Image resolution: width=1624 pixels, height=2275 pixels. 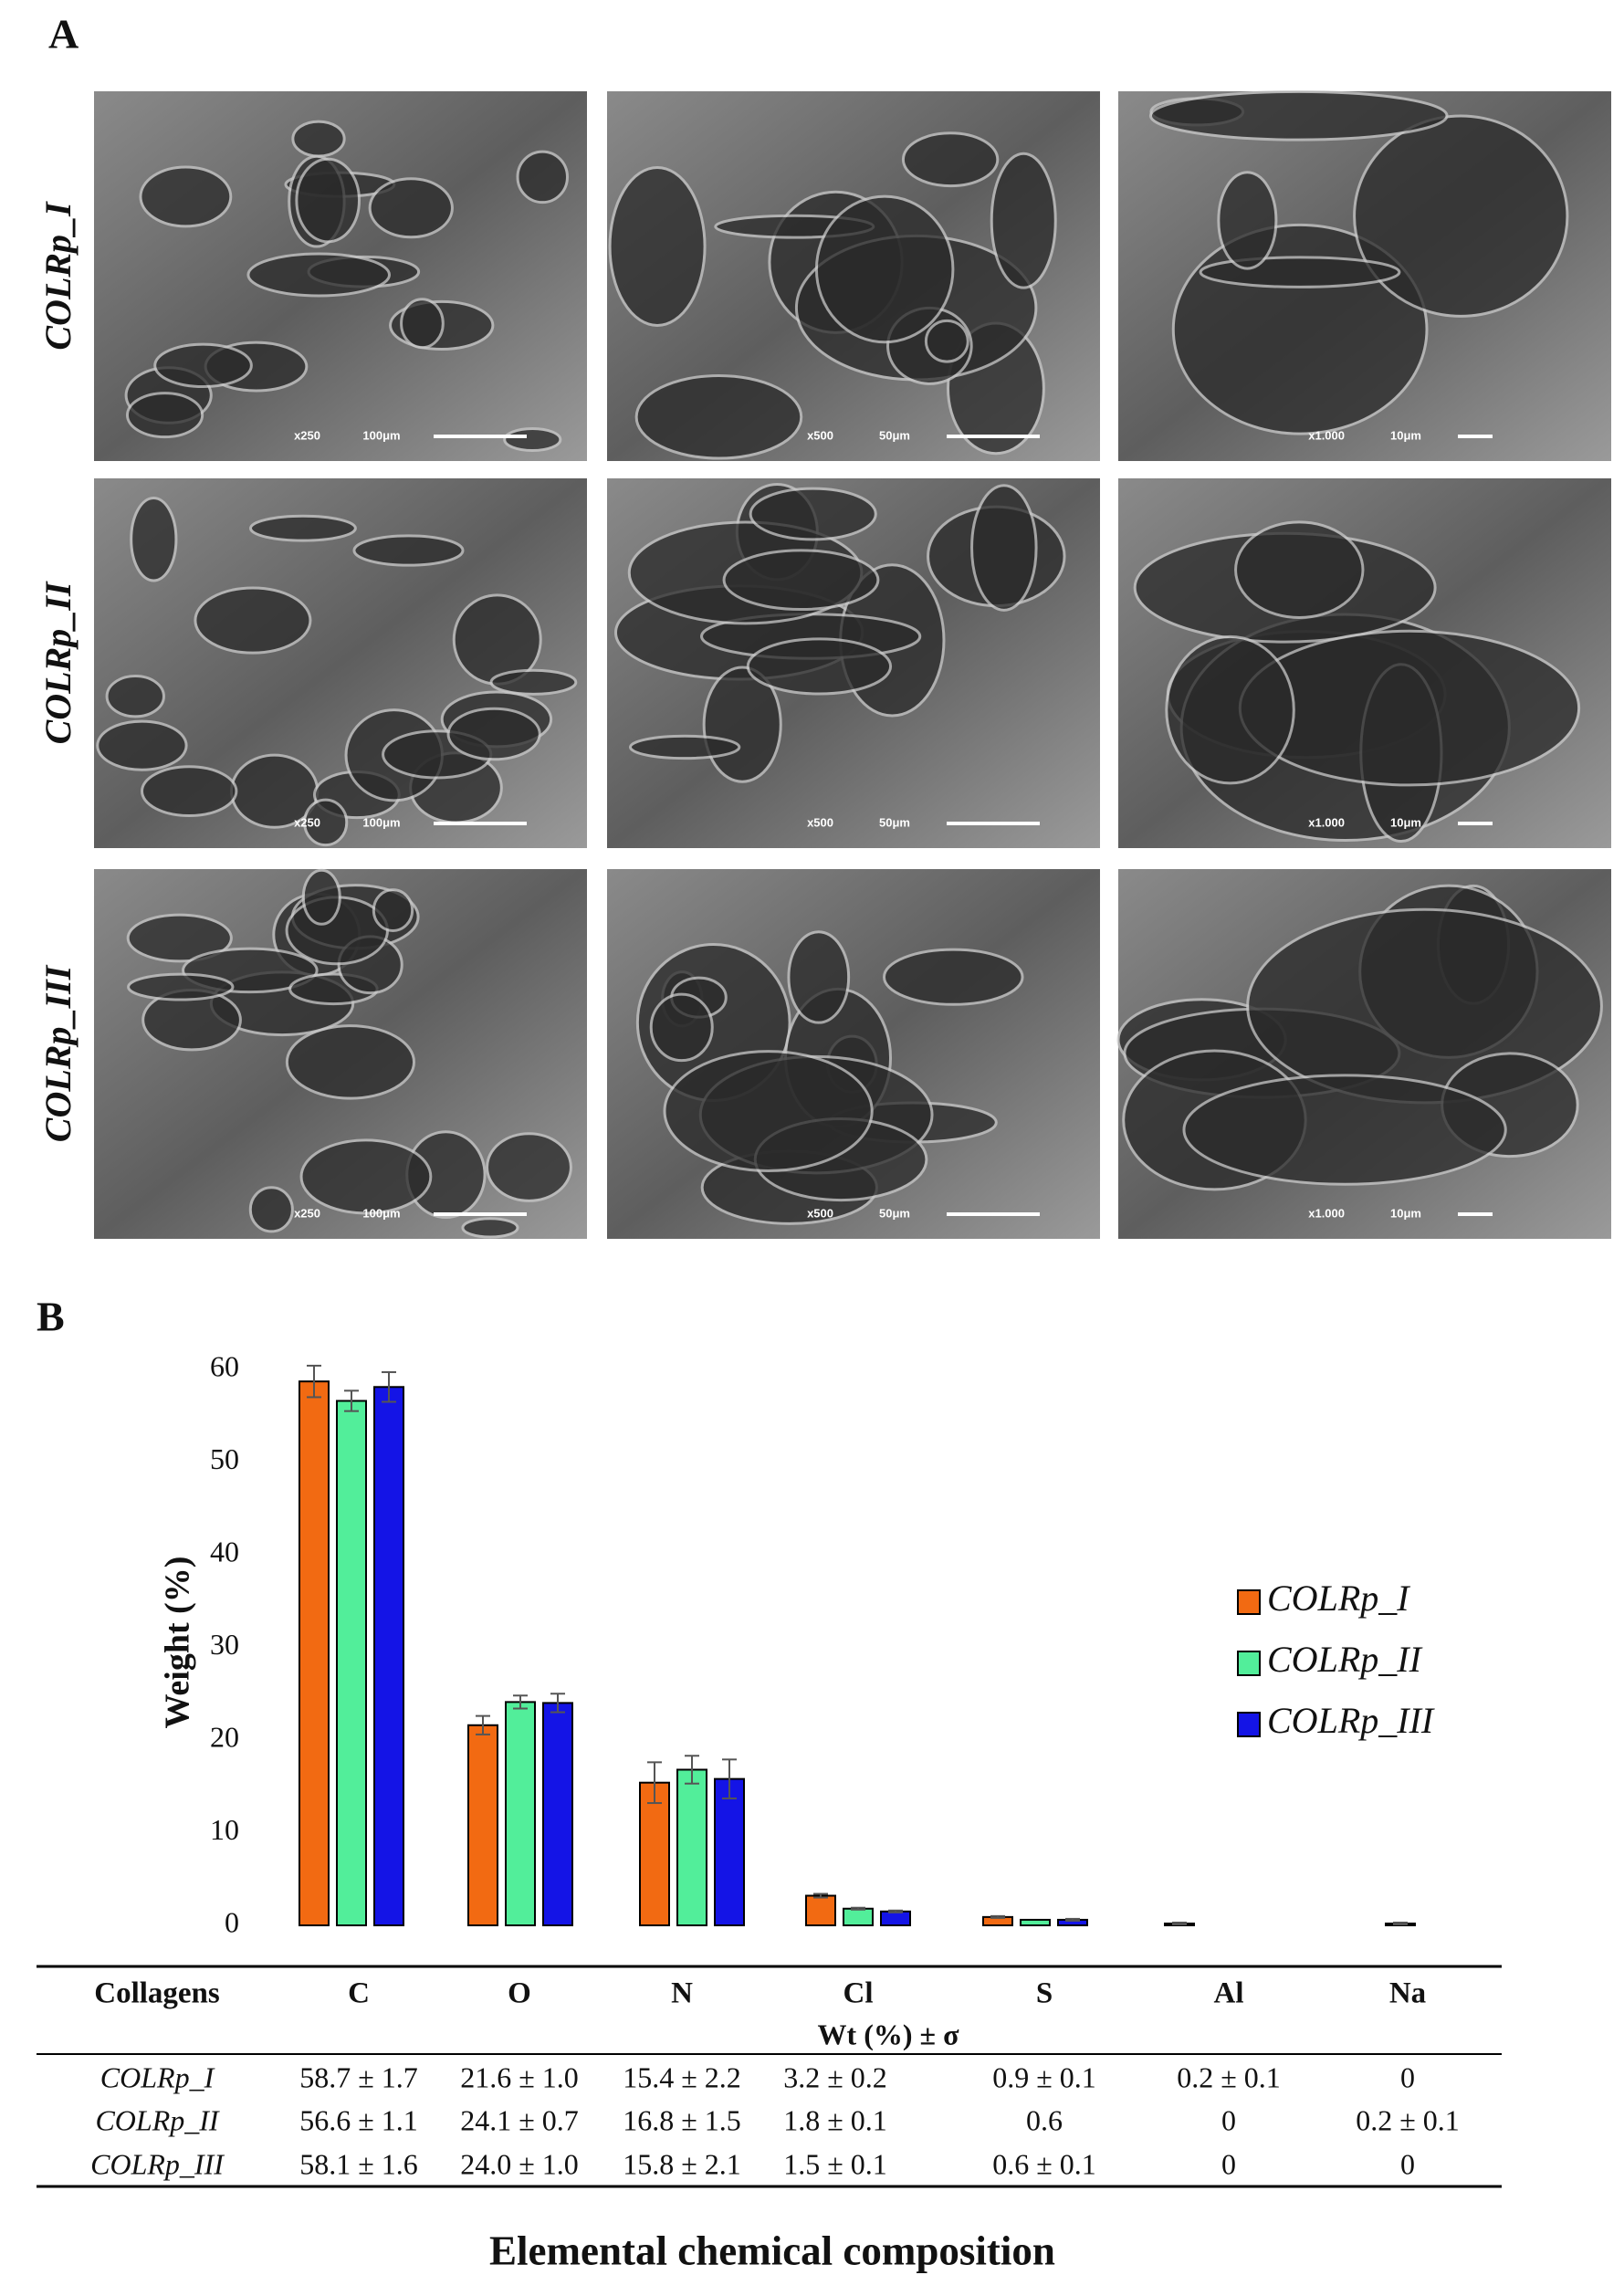 What do you see at coordinates (1345, 1659) in the screenshot?
I see `legend-label: COLRp_II` at bounding box center [1345, 1659].